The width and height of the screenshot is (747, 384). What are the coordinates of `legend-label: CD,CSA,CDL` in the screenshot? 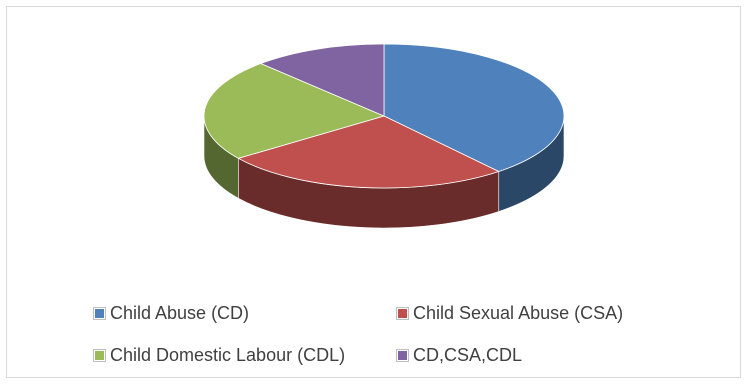 It's located at (468, 355).